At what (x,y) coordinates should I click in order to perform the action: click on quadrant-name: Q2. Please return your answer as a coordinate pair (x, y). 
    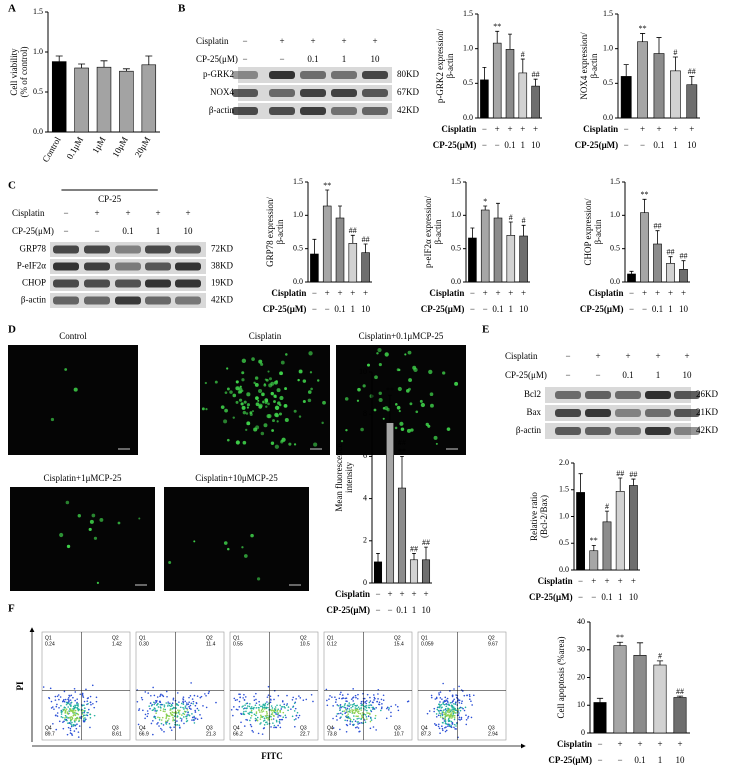
    Looking at the image, I should click on (397, 638).